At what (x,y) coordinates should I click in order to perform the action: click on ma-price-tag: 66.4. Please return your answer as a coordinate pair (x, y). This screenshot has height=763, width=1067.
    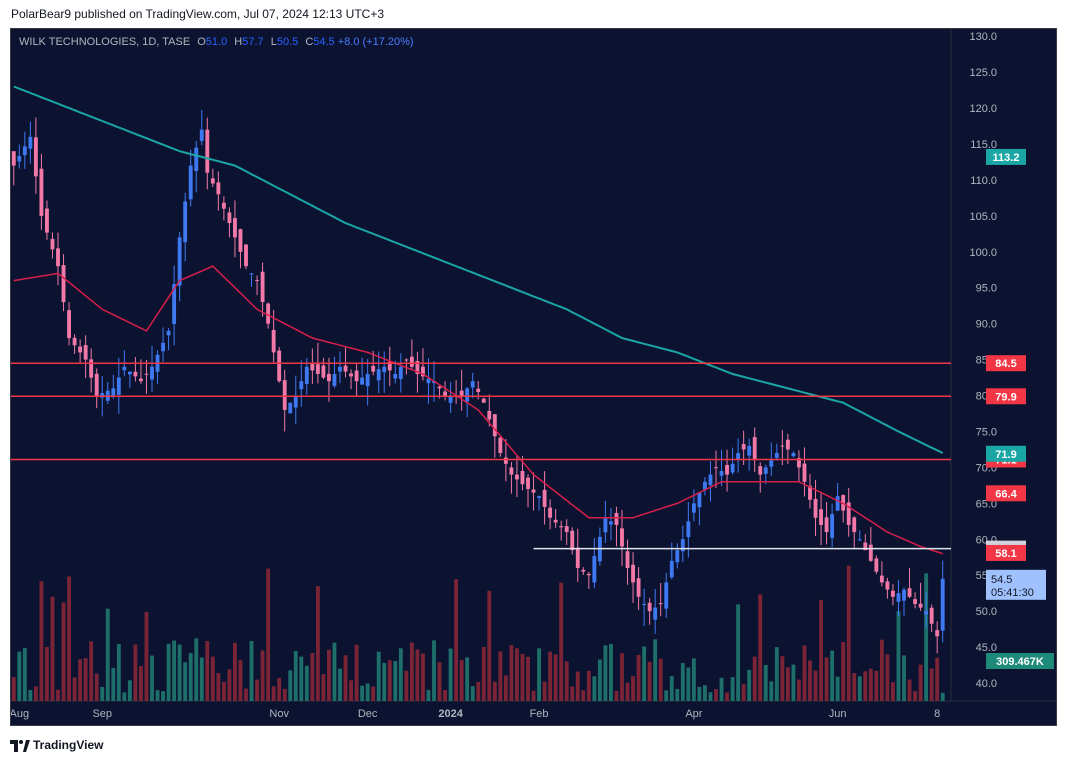
    Looking at the image, I should click on (1006, 493).